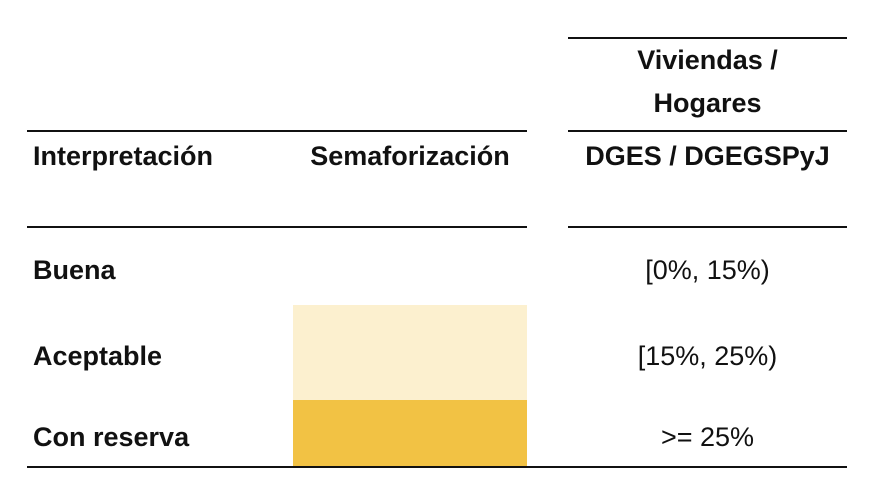  I want to click on row-con-reserva-range: >= 25%, so click(707, 437).